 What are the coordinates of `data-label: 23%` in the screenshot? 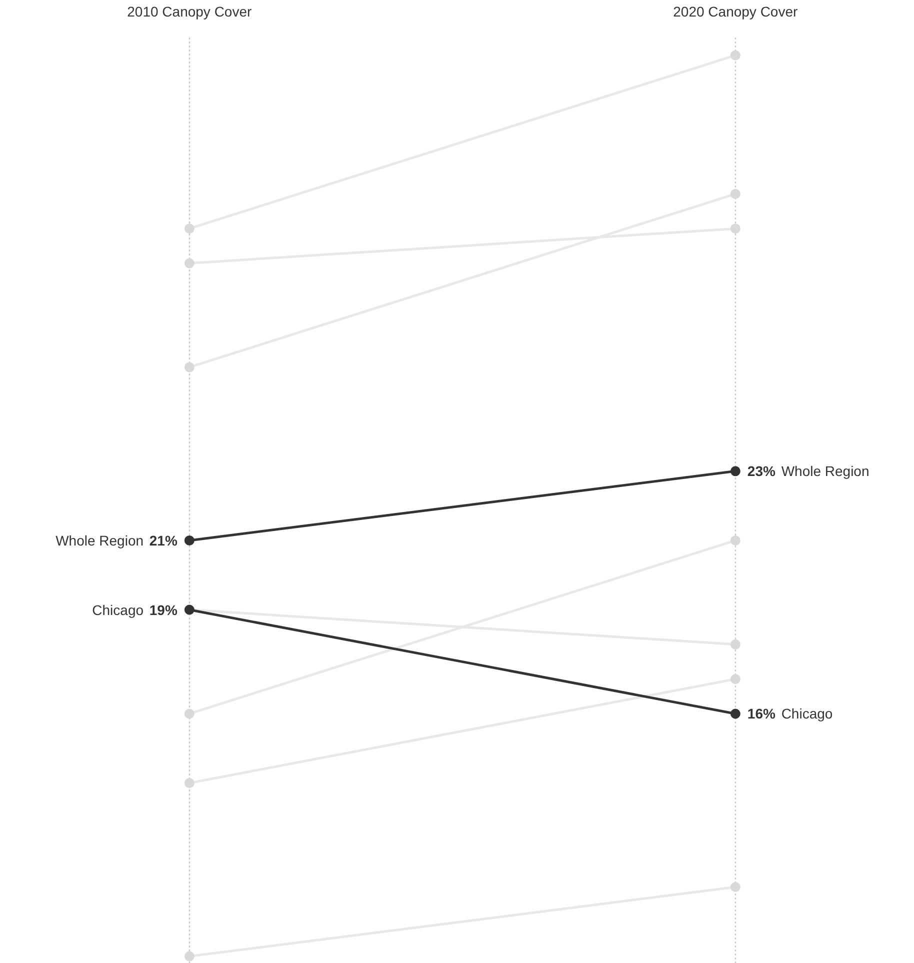 It's located at (761, 471).